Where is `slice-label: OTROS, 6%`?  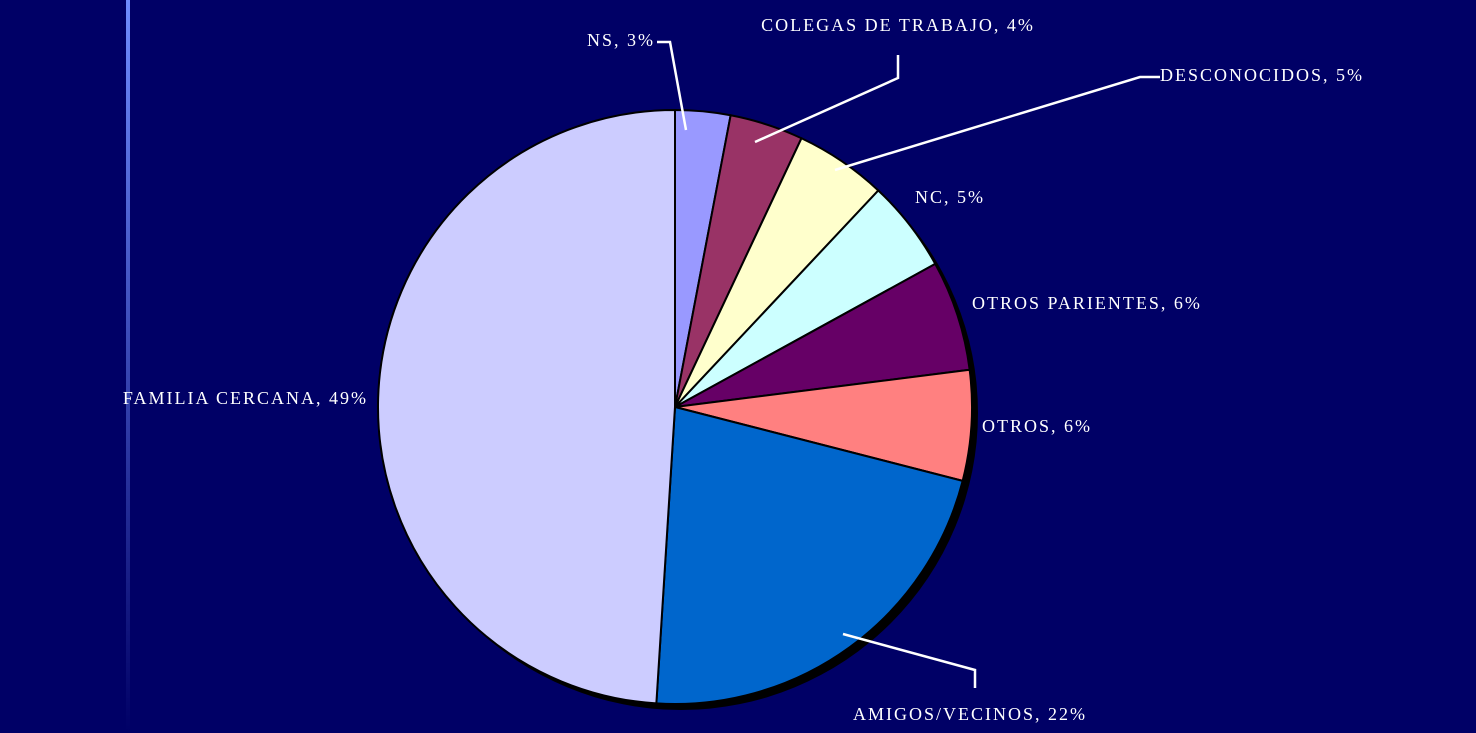 slice-label: OTROS, 6% is located at coordinates (1037, 426).